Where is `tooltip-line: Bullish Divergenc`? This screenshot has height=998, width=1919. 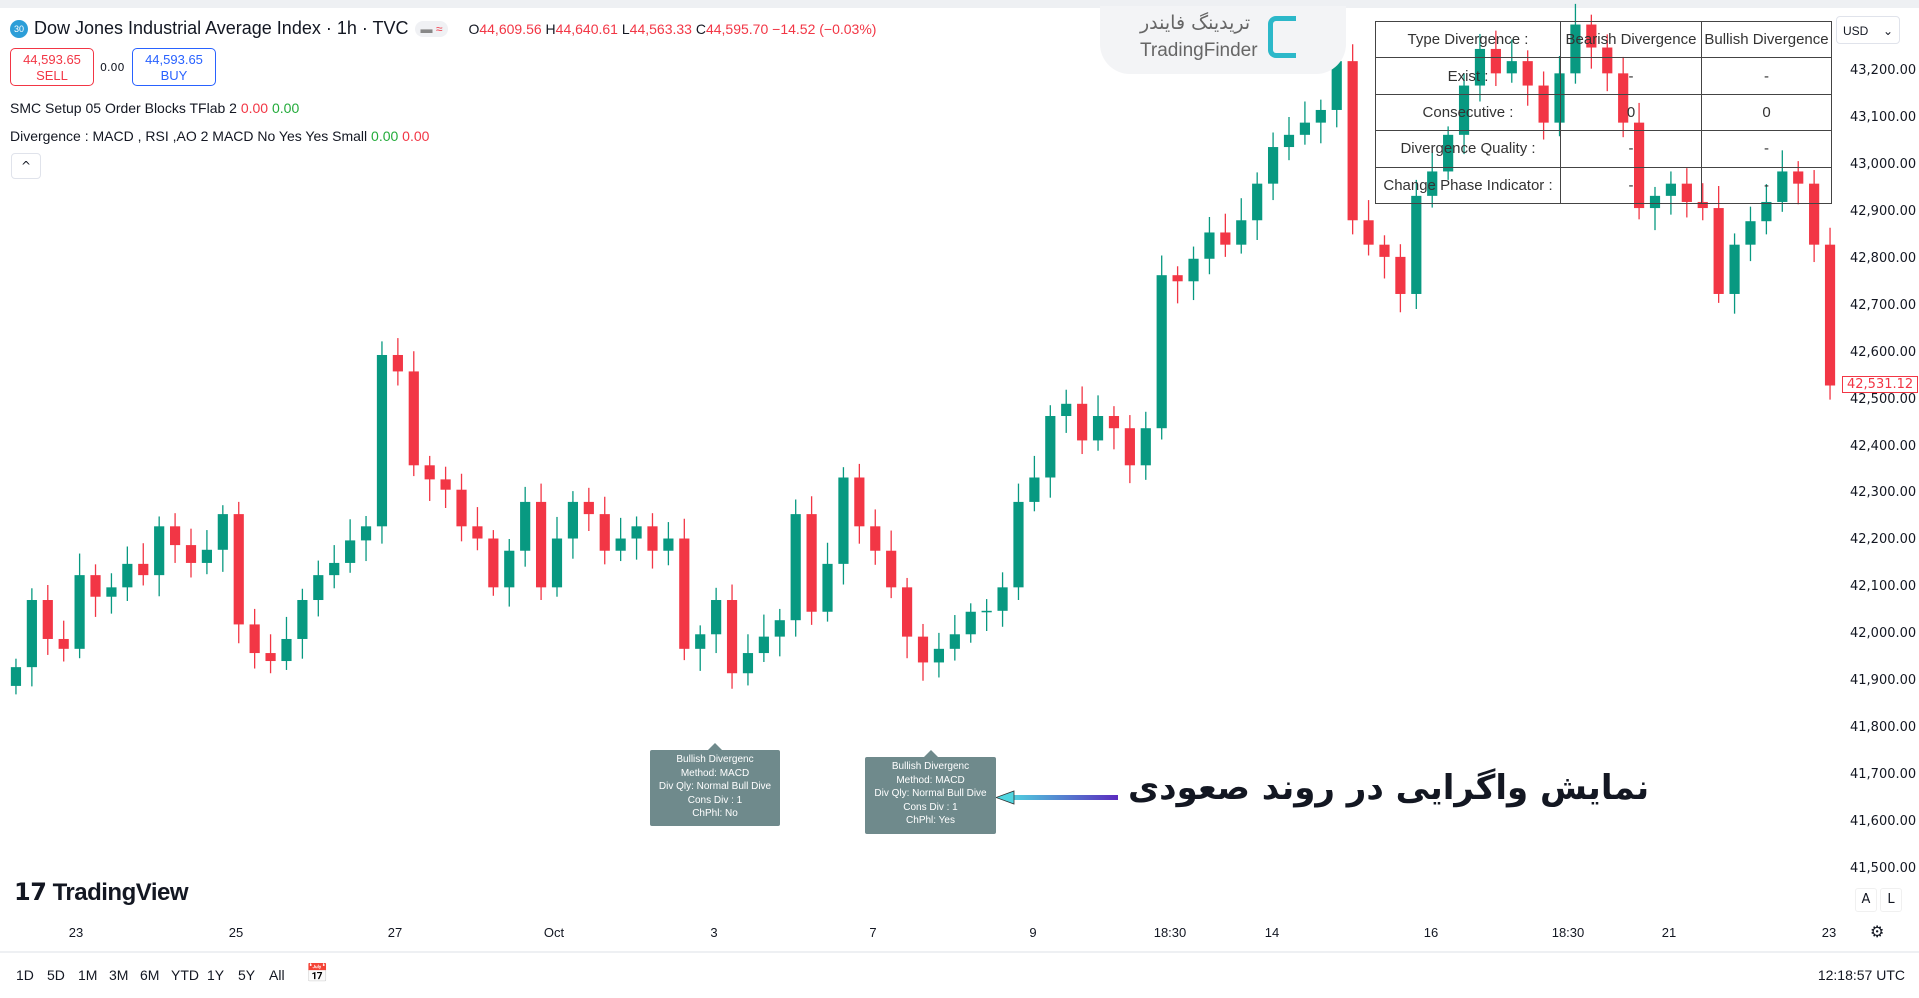
tooltip-line: Bullish Divergenc is located at coordinates (715, 759).